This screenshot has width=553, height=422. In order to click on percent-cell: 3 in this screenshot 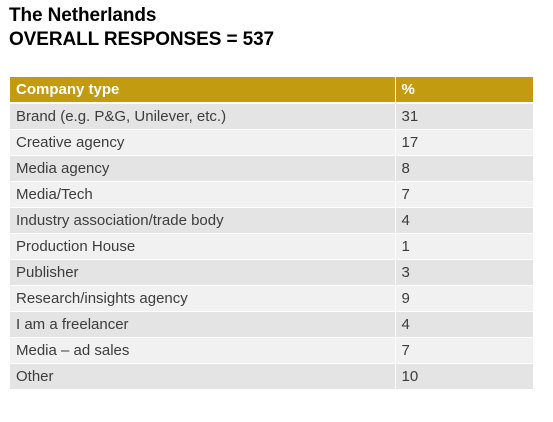, I will do `click(464, 272)`.